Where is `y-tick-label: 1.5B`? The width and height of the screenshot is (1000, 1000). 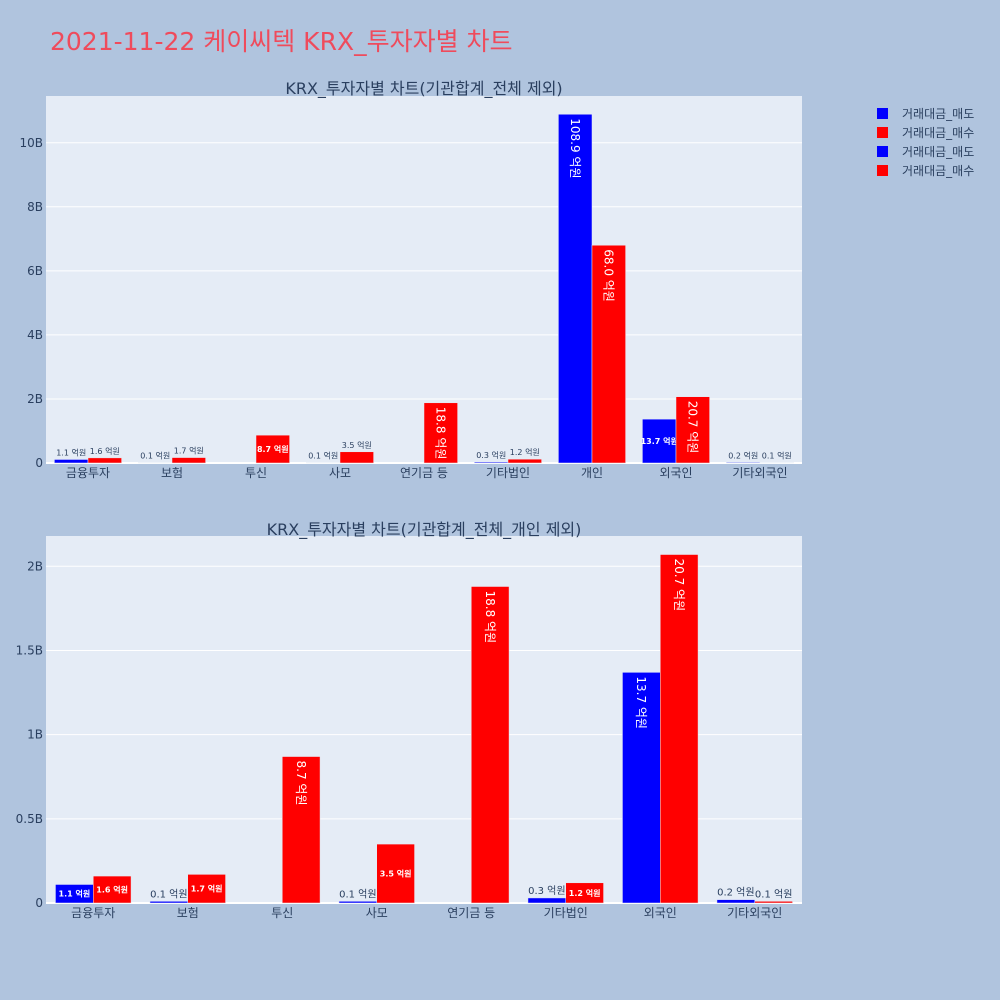 y-tick-label: 1.5B is located at coordinates (29, 650).